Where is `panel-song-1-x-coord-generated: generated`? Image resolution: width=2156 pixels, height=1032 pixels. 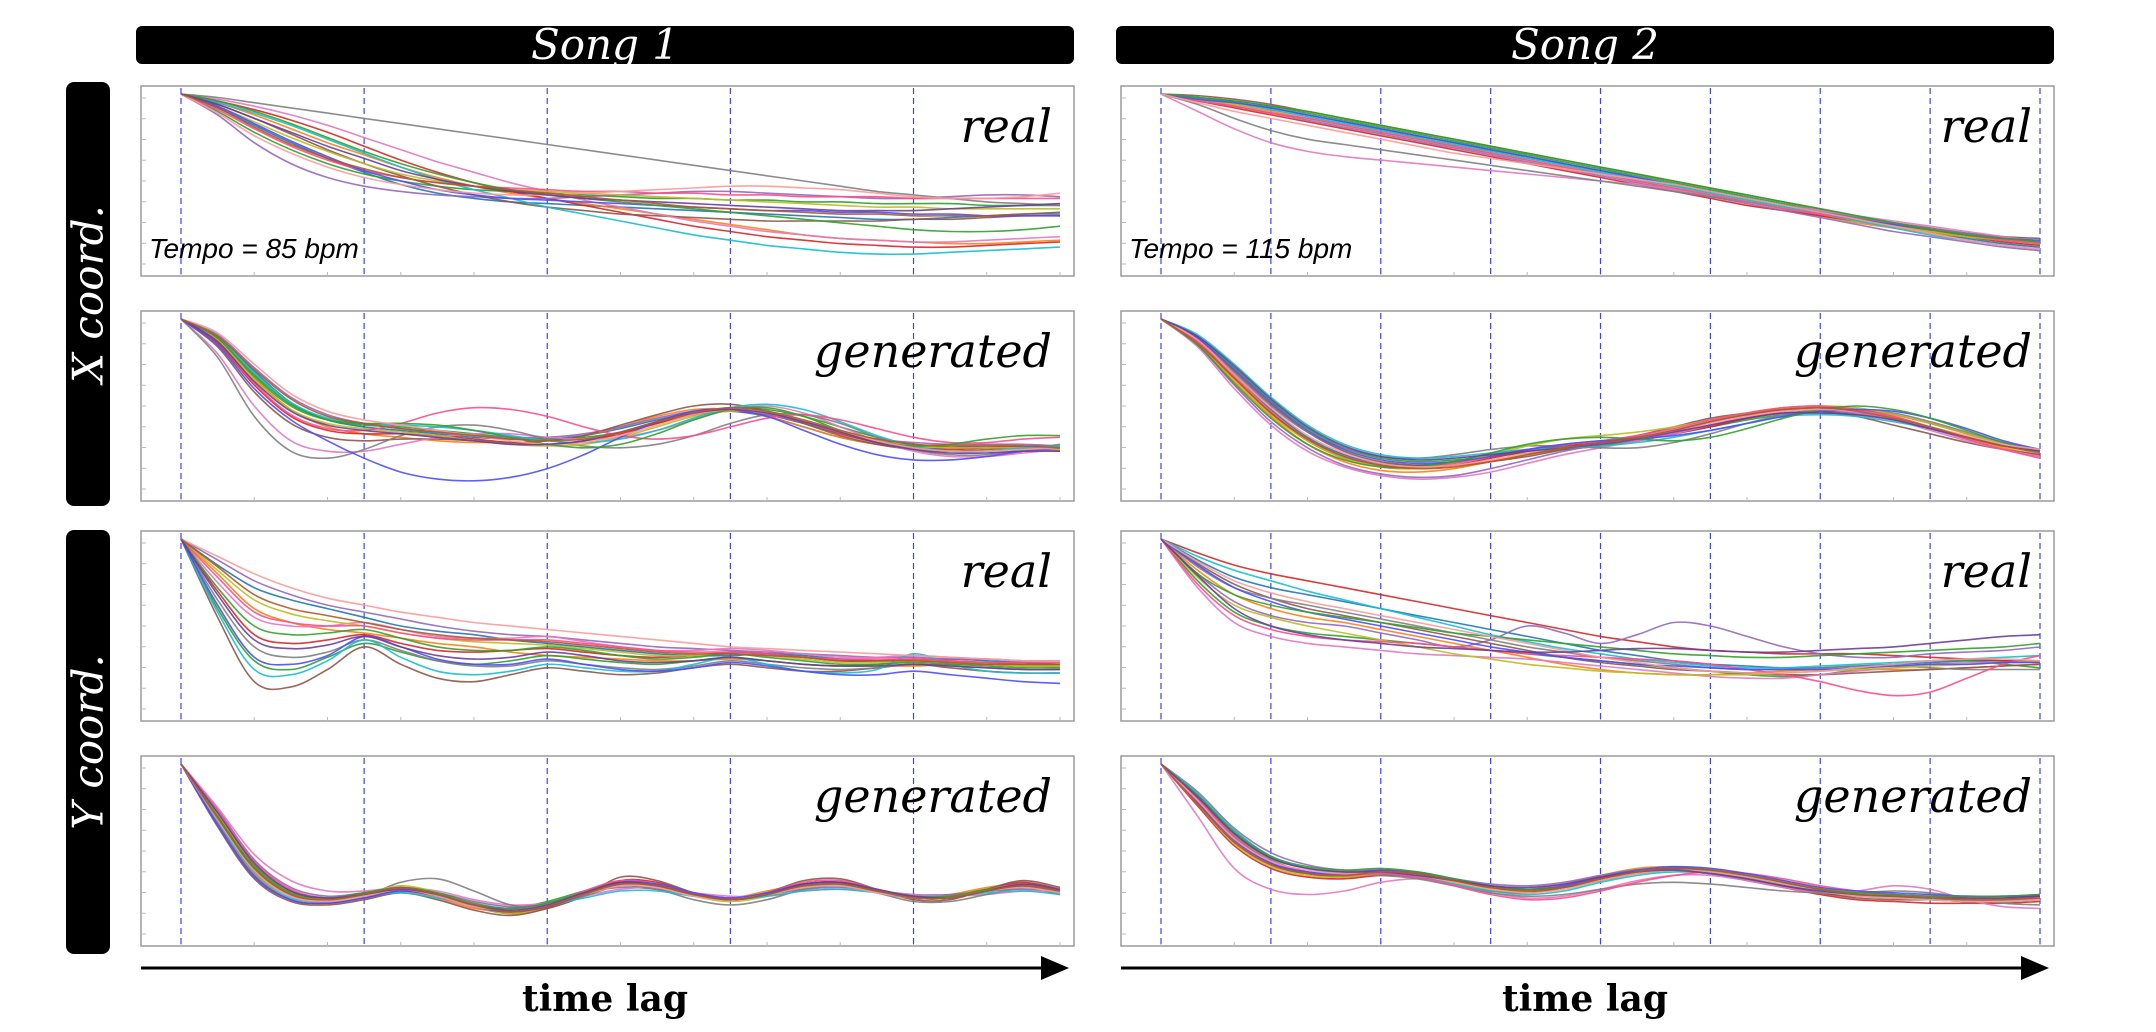
panel-song-1-x-coord-generated: generated is located at coordinates (607, 406).